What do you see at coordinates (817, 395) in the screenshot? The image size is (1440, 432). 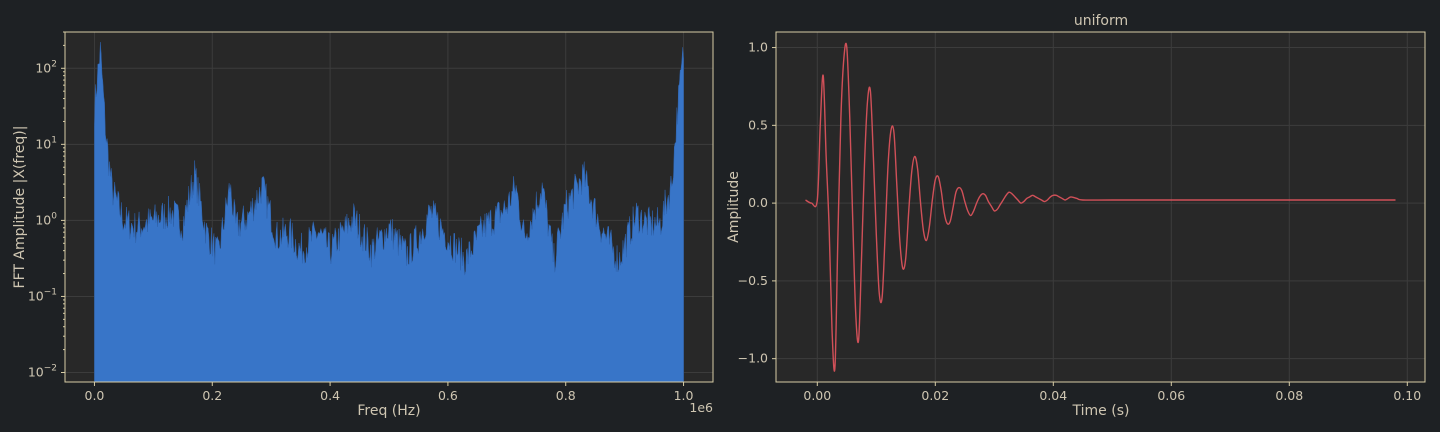 I see `signal-x-tick-label: 0.00` at bounding box center [817, 395].